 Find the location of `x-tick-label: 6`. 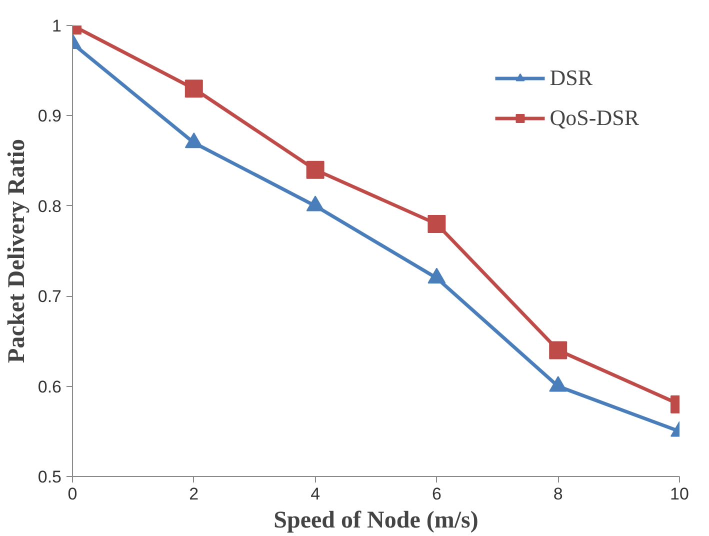

x-tick-label: 6 is located at coordinates (437, 494).